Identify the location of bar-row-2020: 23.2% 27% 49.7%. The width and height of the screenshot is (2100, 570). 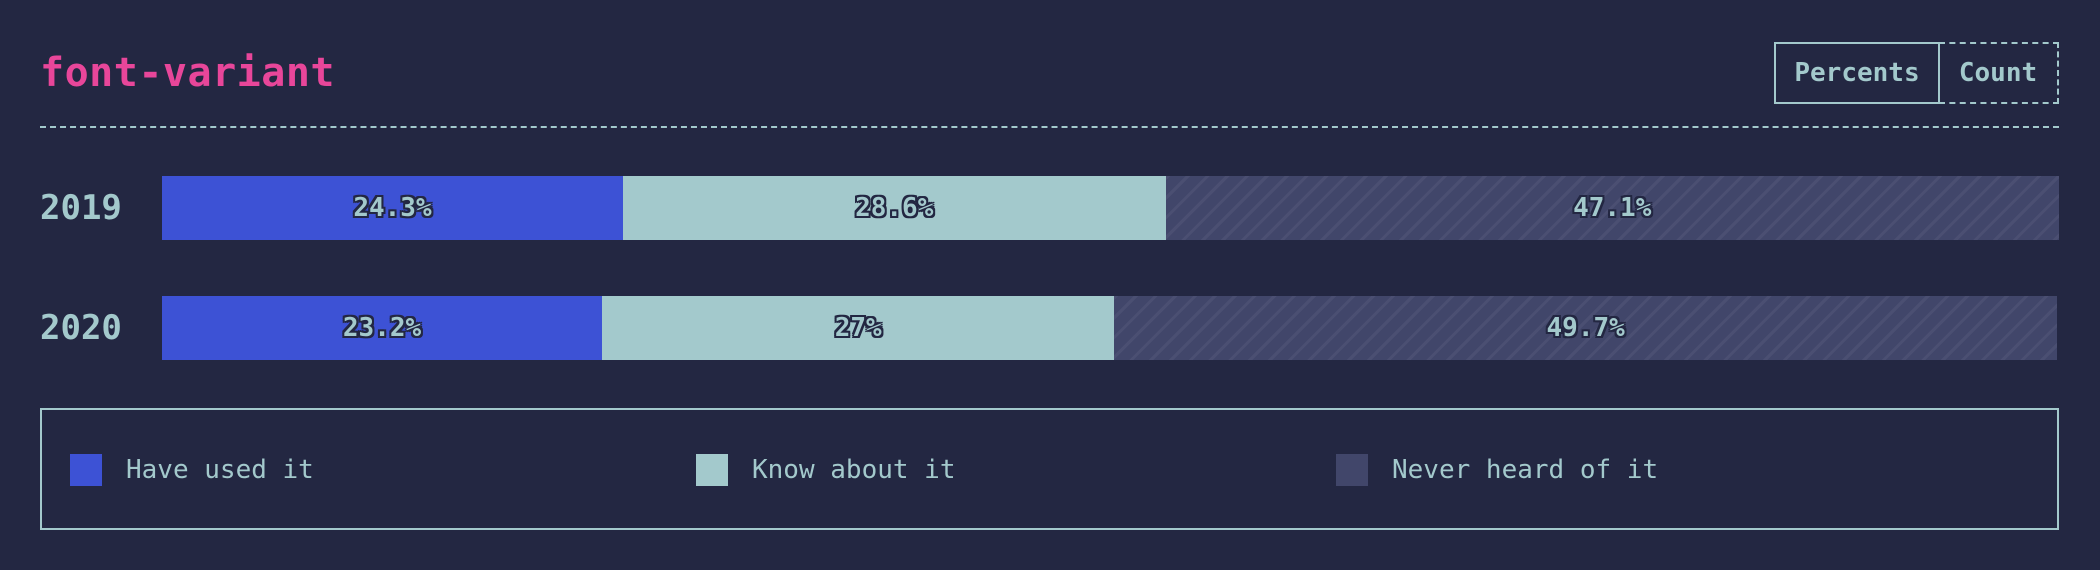
(1110, 328).